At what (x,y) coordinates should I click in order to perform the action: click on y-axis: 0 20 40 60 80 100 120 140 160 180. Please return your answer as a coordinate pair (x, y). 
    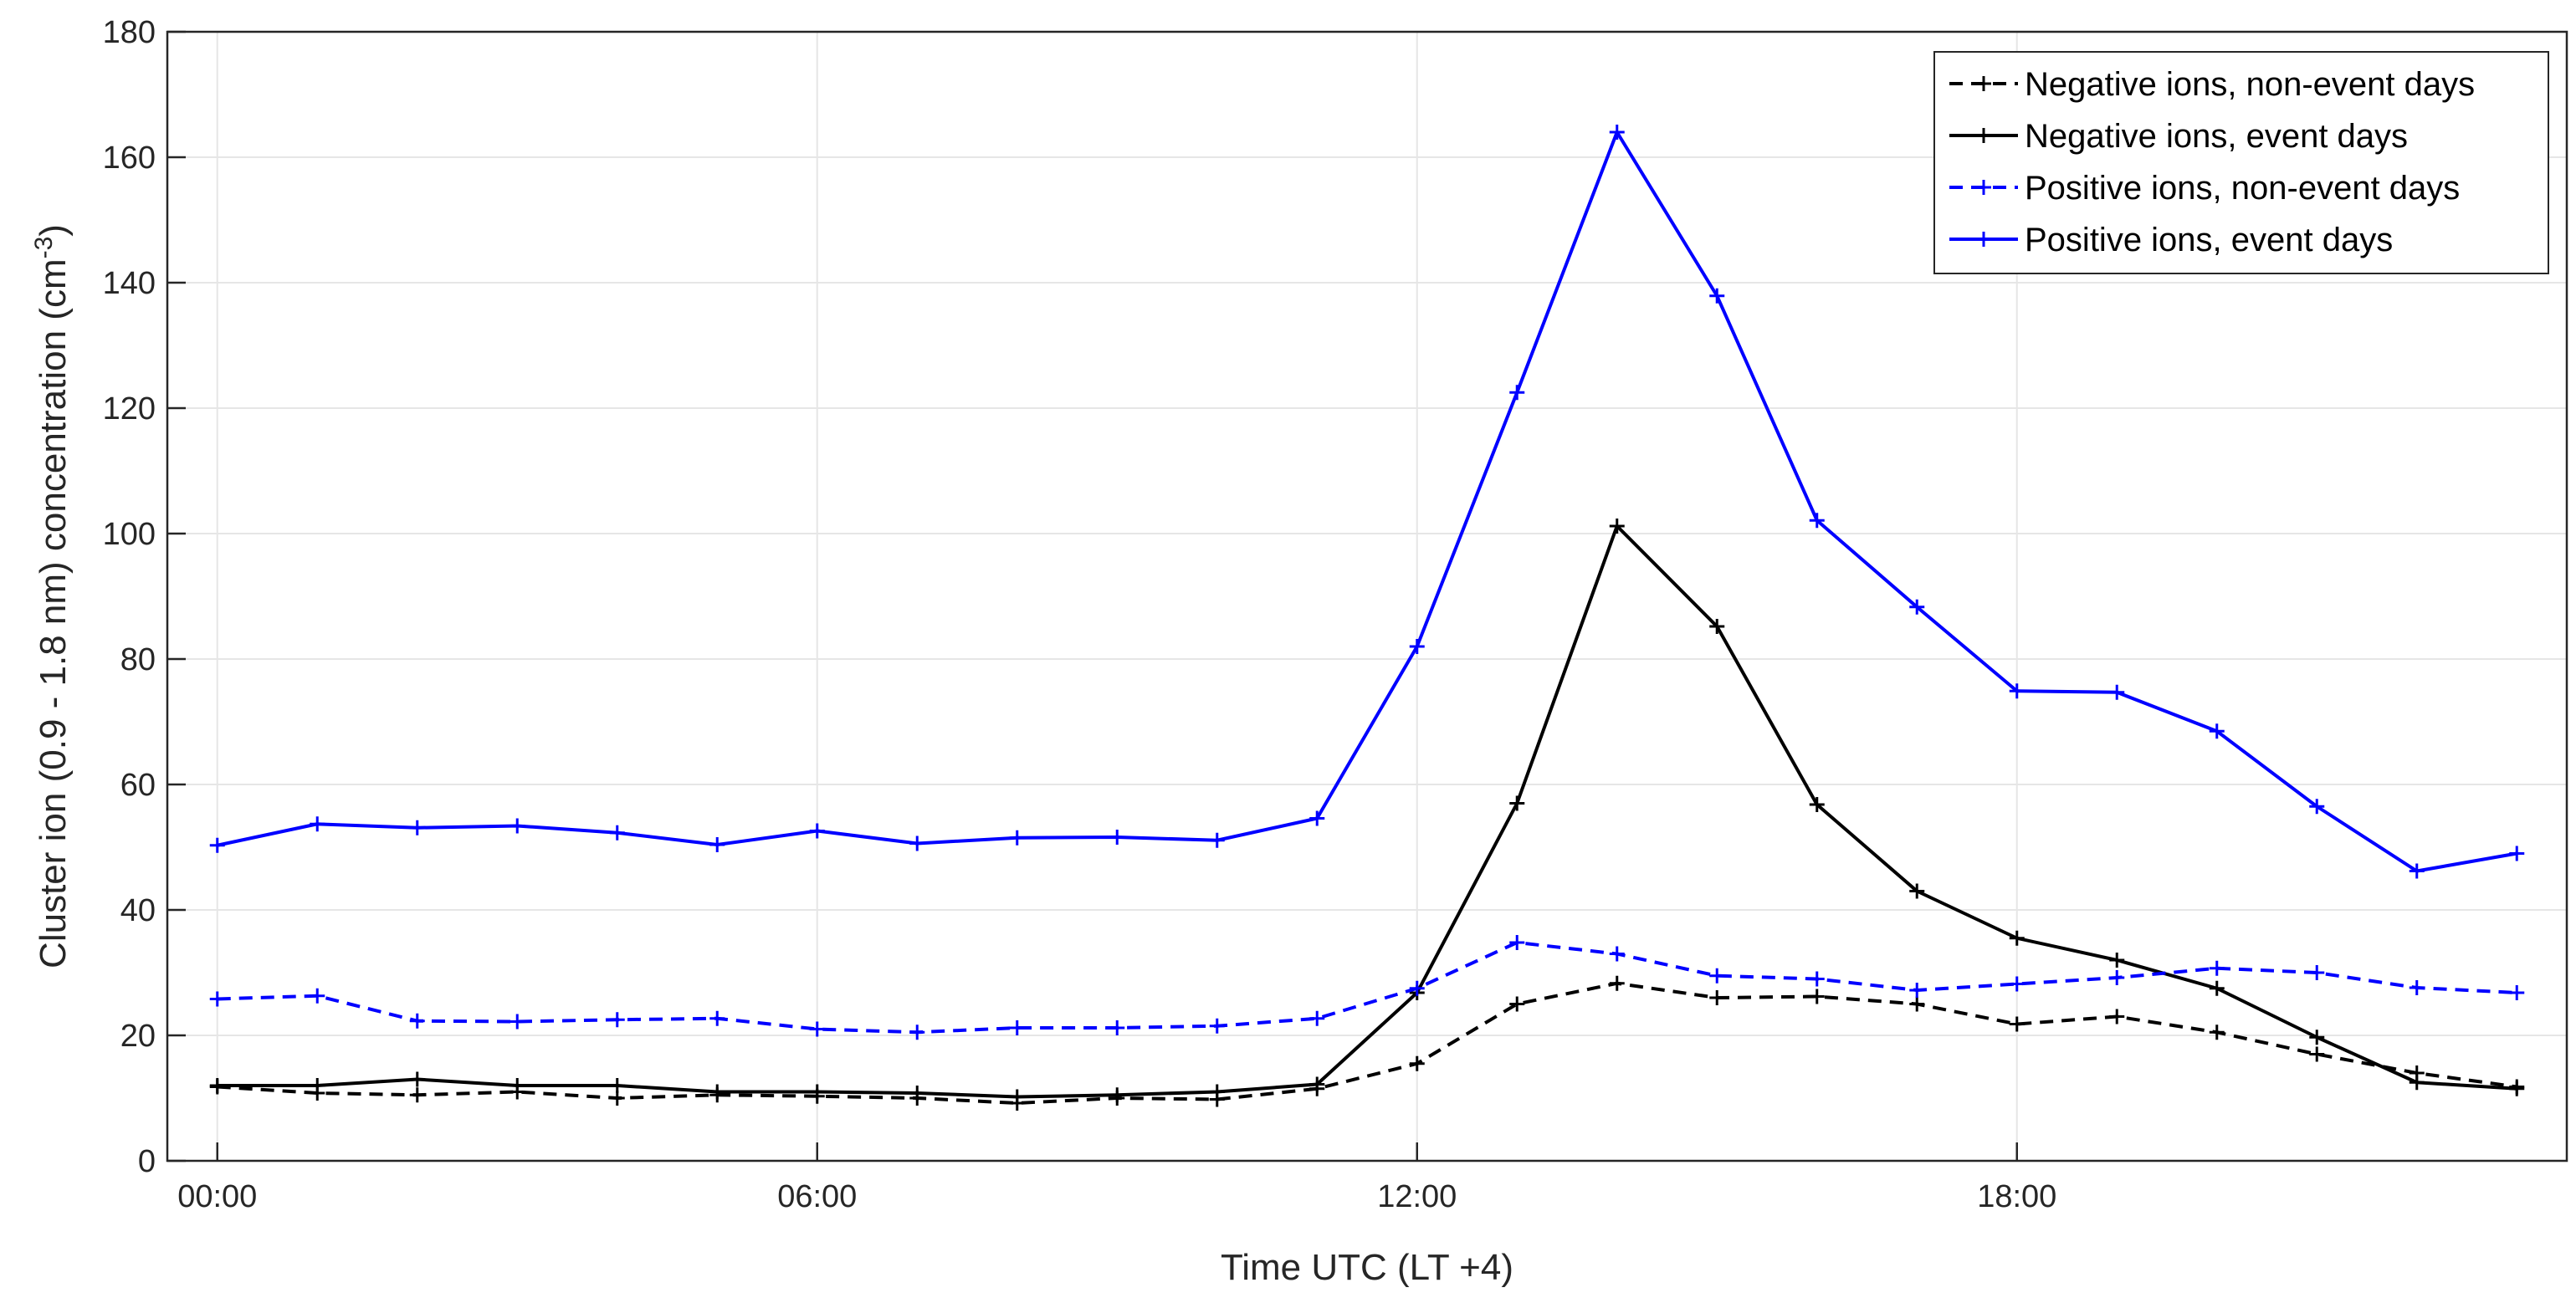
    Looking at the image, I should click on (145, 597).